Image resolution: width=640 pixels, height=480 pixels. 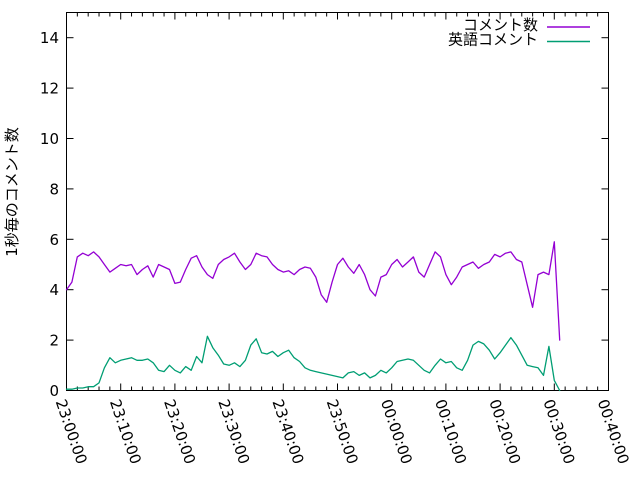 What do you see at coordinates (288, 432) in the screenshot?
I see `x-tick-label: 23:40:00` at bounding box center [288, 432].